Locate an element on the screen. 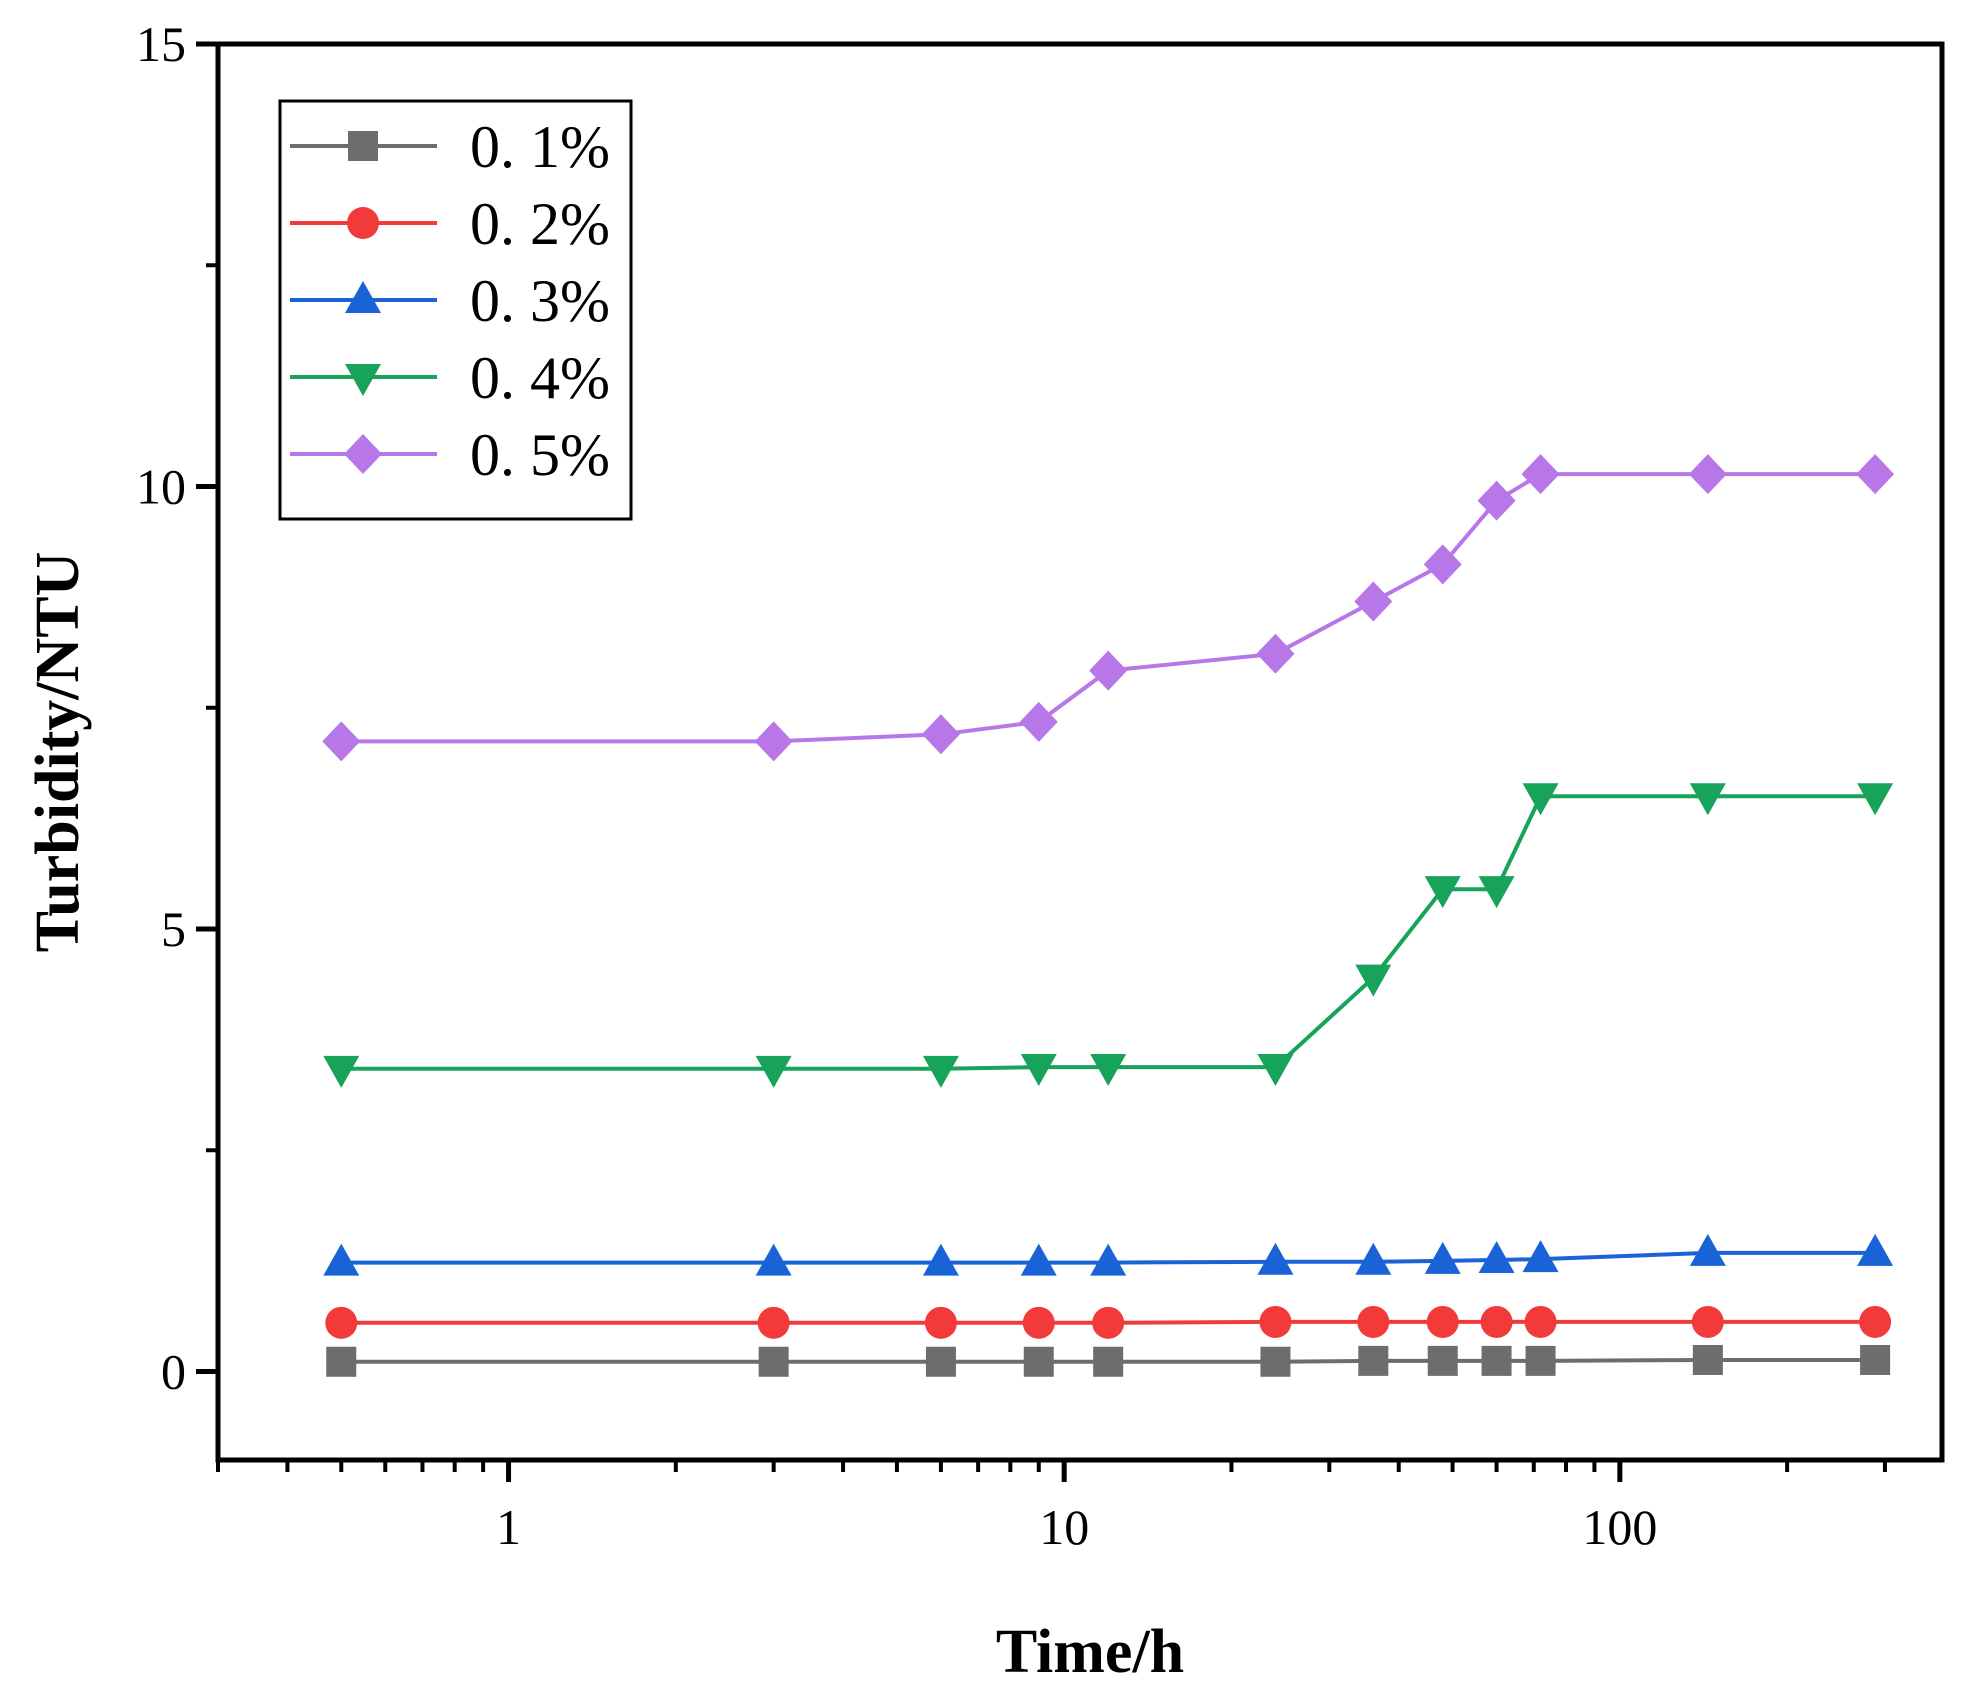  legend-item: 0. 2% is located at coordinates (450, 224).